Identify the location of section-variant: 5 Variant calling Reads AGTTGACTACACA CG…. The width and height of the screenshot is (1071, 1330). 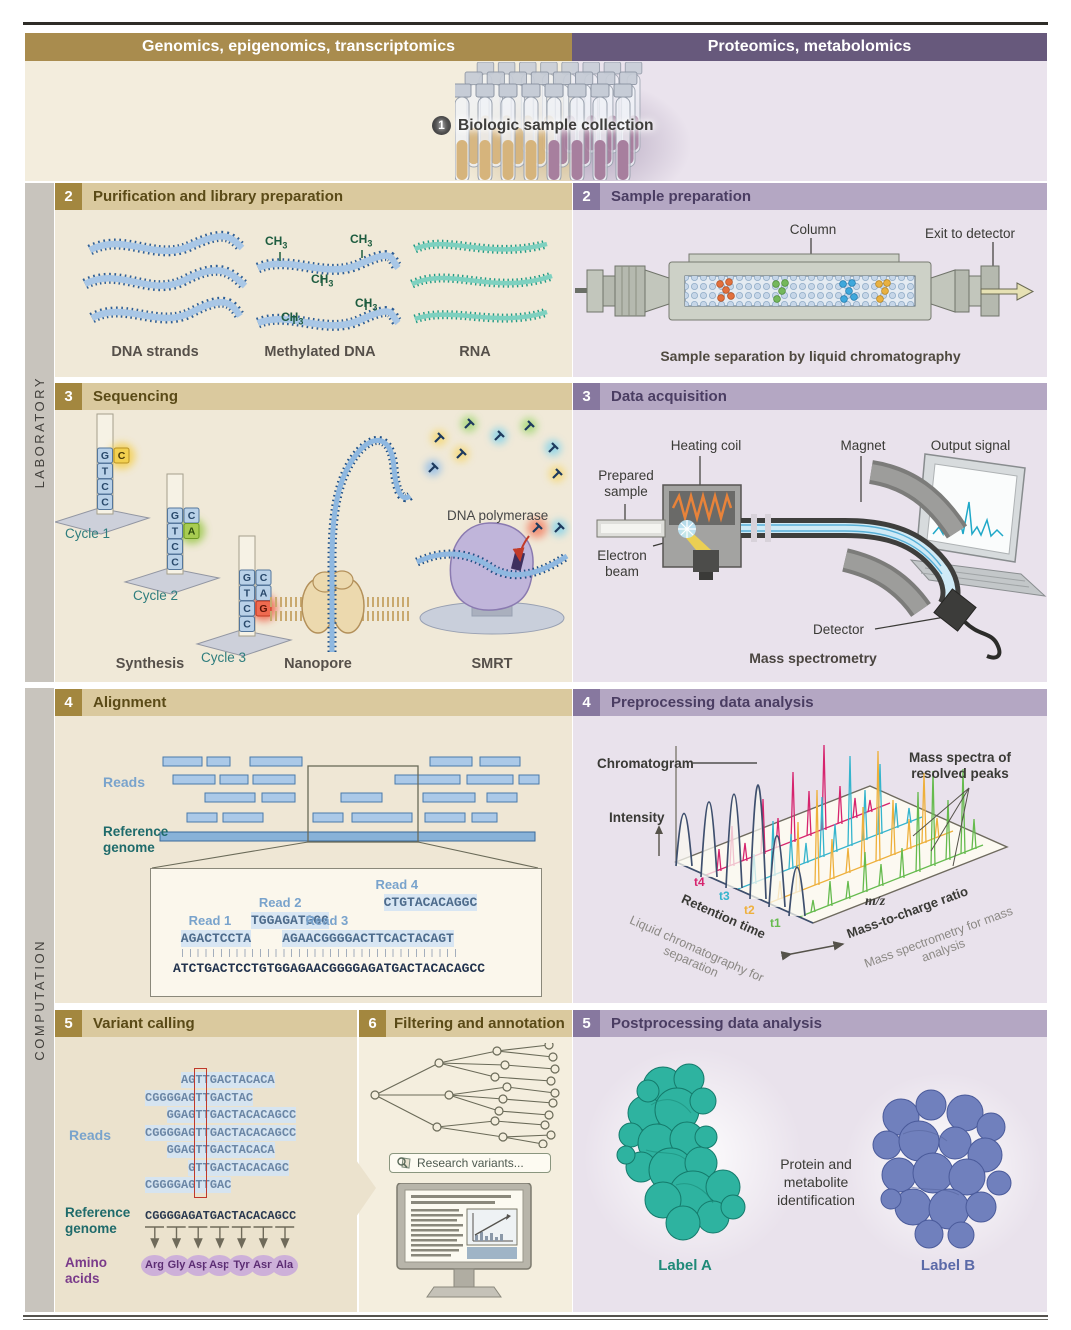
(206, 1161).